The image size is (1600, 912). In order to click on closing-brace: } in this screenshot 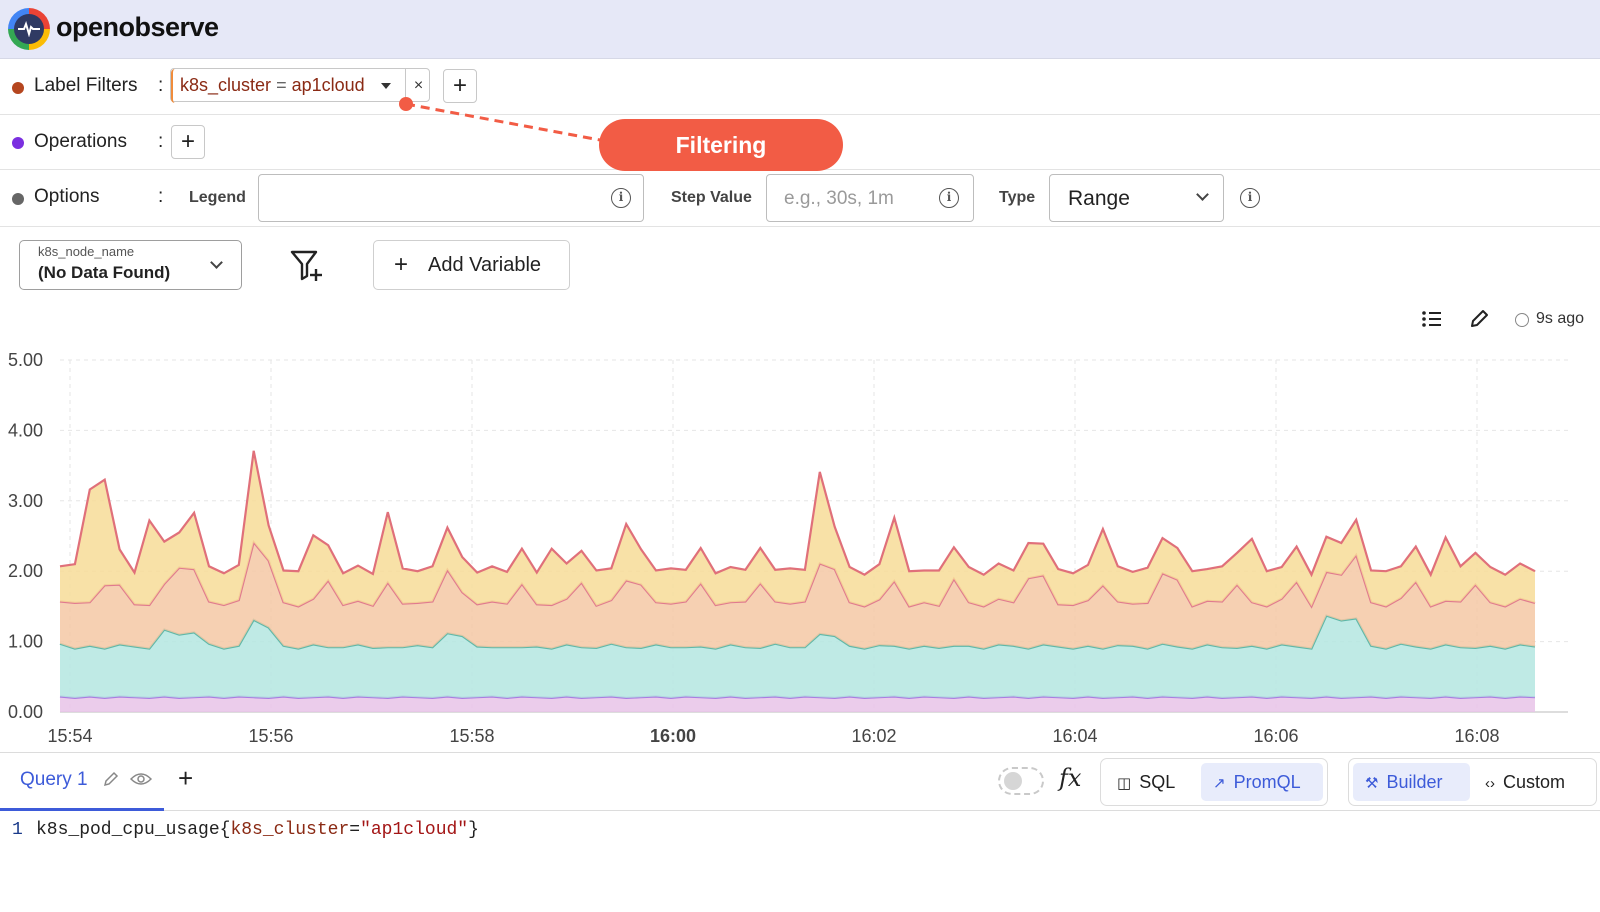, I will do `click(473, 830)`.